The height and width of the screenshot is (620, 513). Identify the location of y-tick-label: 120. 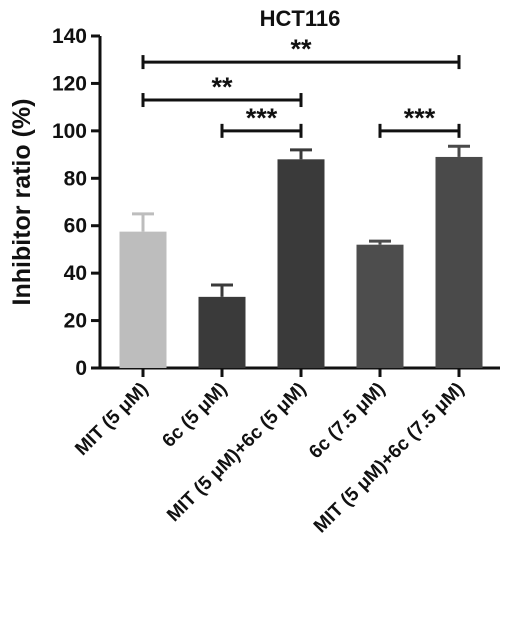
(69, 83).